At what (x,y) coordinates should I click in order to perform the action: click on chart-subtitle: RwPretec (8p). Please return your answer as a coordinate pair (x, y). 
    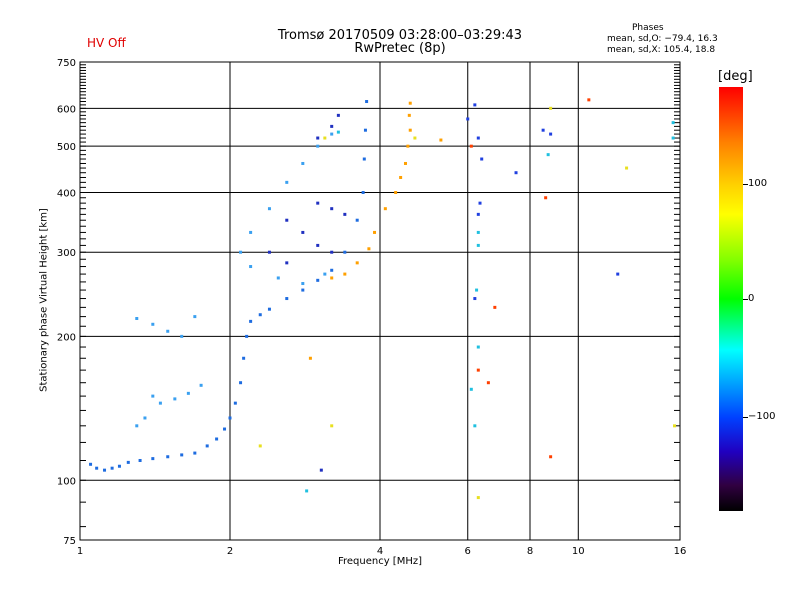
    Looking at the image, I should click on (400, 48).